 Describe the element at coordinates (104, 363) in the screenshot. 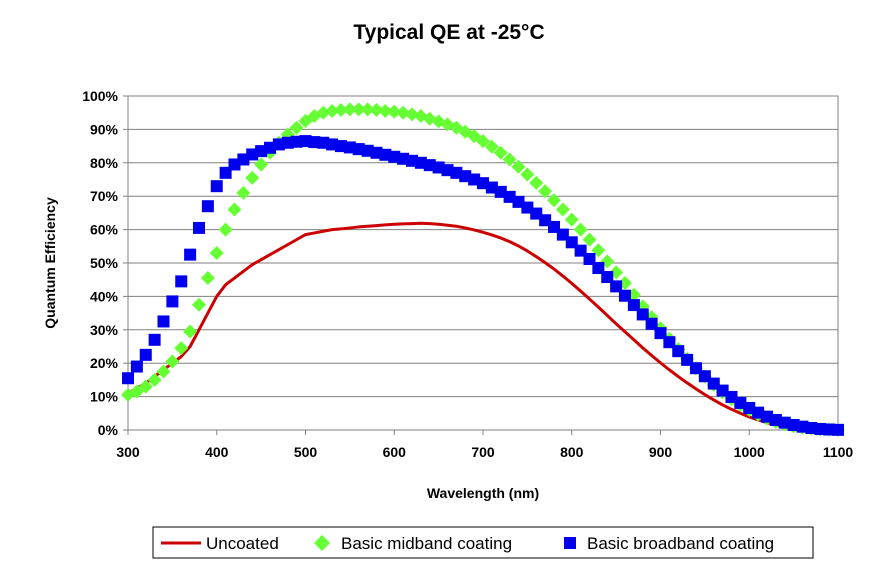

I see `y-tick-label: 20%` at that location.